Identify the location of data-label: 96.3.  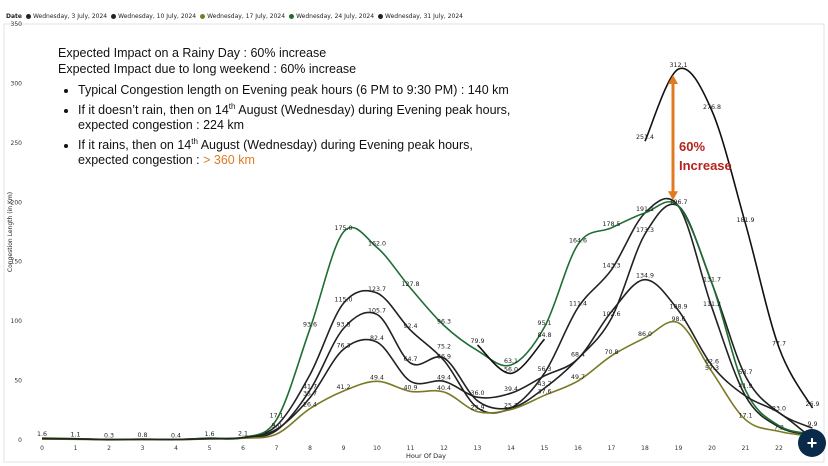
(444, 322).